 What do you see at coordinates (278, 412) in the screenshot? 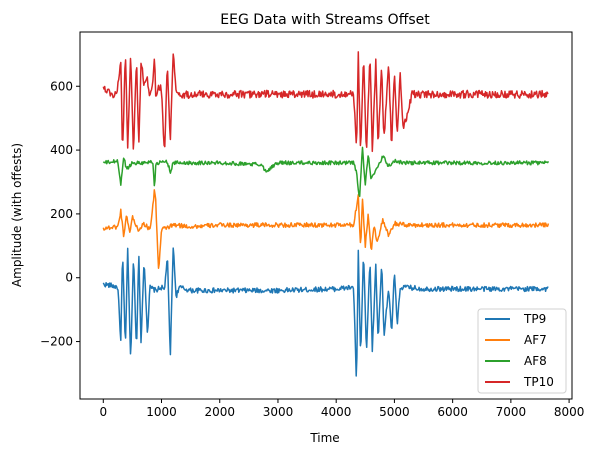
I see `x-tick-label: 3000` at bounding box center [278, 412].